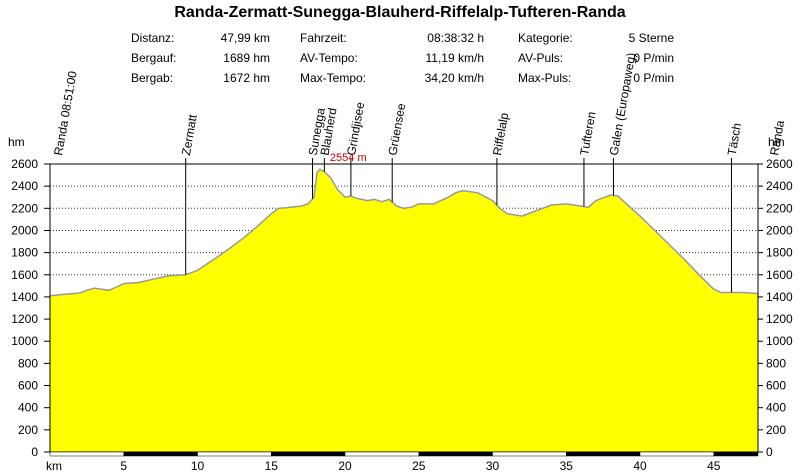 Image resolution: width=800 pixels, height=474 pixels. I want to click on y-tick-label-right: 2200, so click(779, 208).